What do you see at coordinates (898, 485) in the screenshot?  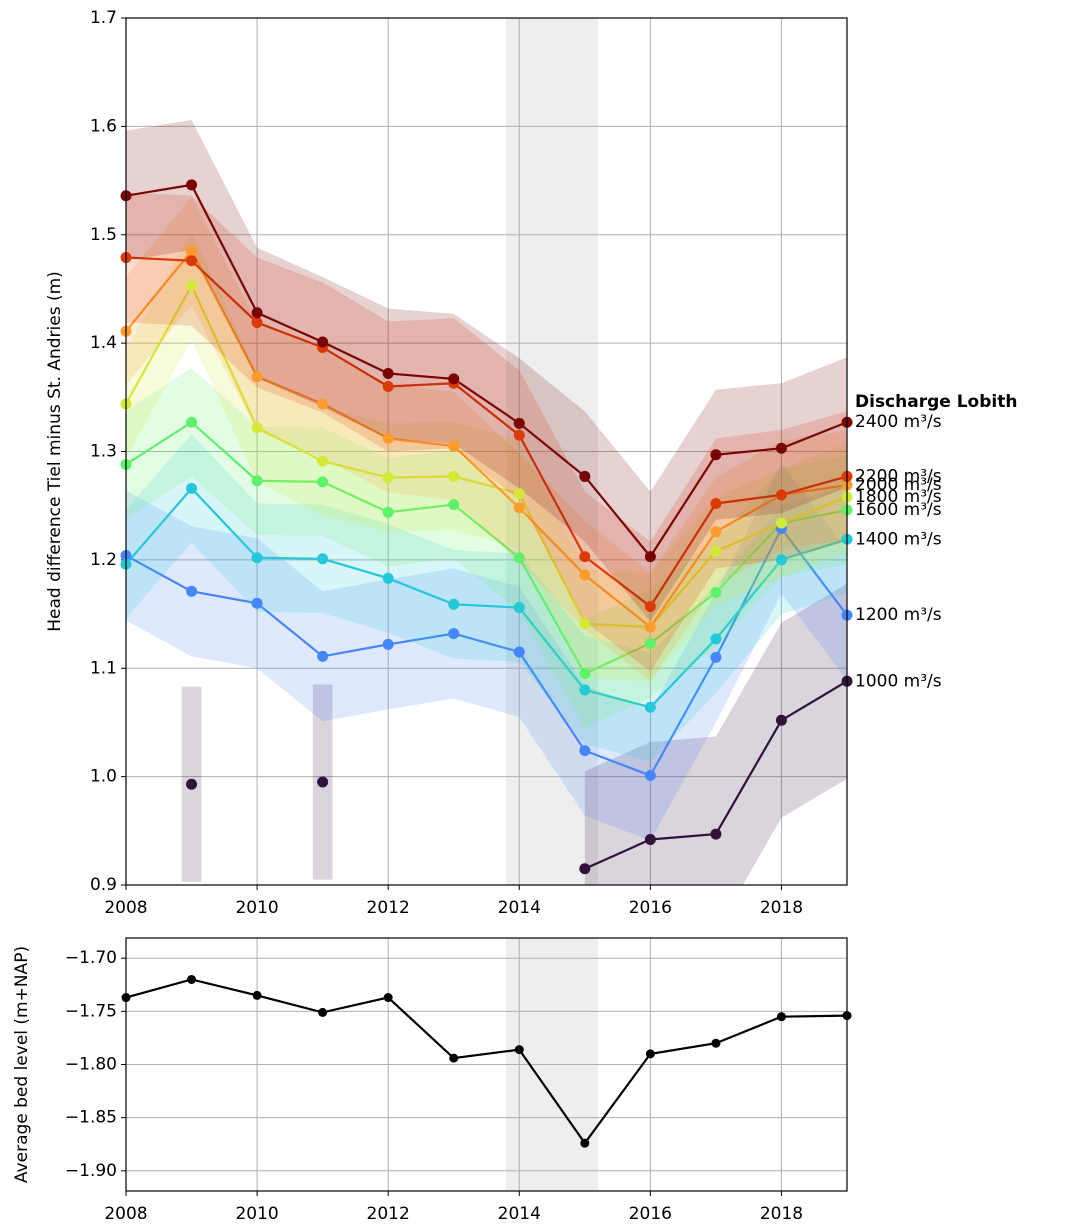 I see `series-label: 2000 m³/s` at bounding box center [898, 485].